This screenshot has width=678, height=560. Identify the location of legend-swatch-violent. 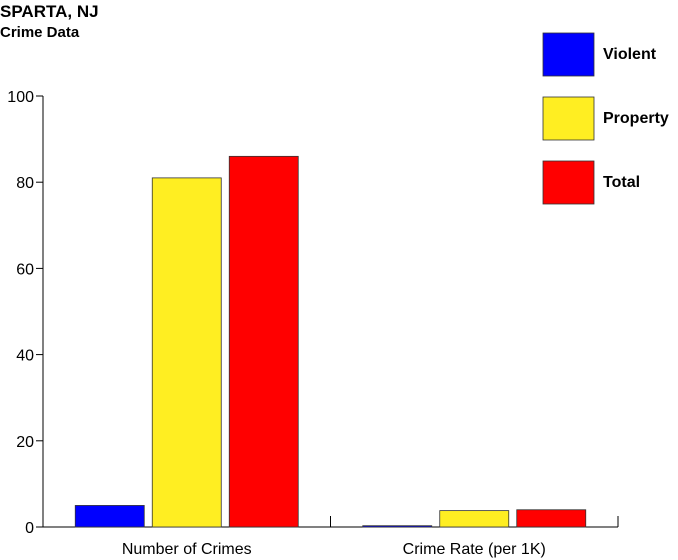
(568, 54).